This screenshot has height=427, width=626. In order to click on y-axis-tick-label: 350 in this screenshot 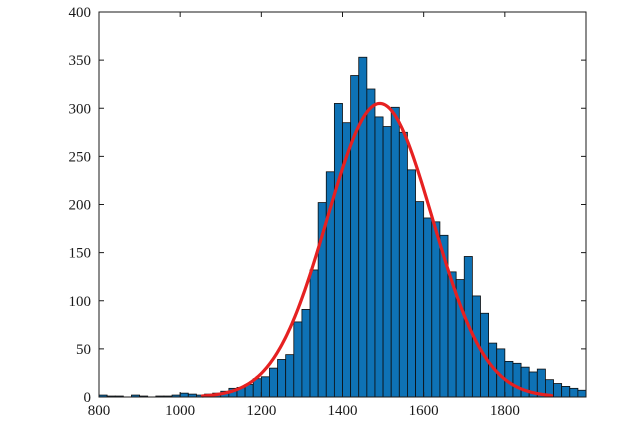, I will do `click(80, 61)`.